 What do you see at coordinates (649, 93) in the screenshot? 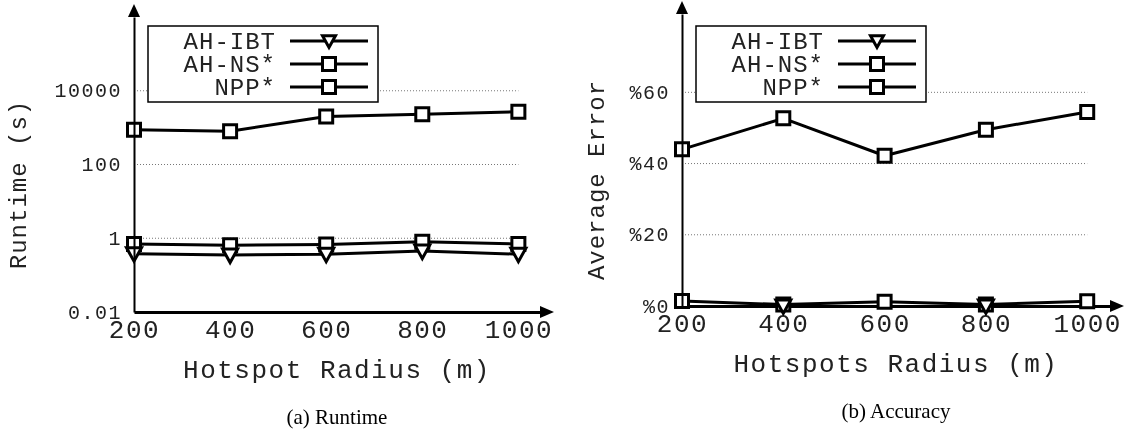
I see `y-tick-label: %60` at bounding box center [649, 93].